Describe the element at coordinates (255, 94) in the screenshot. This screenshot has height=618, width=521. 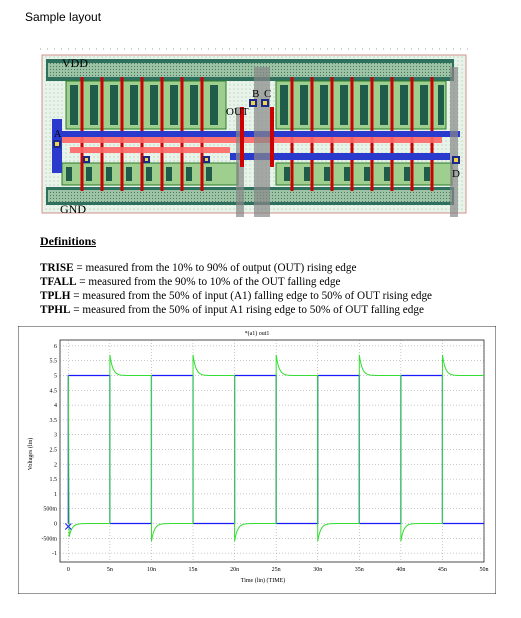
I see `b-label: B` at that location.